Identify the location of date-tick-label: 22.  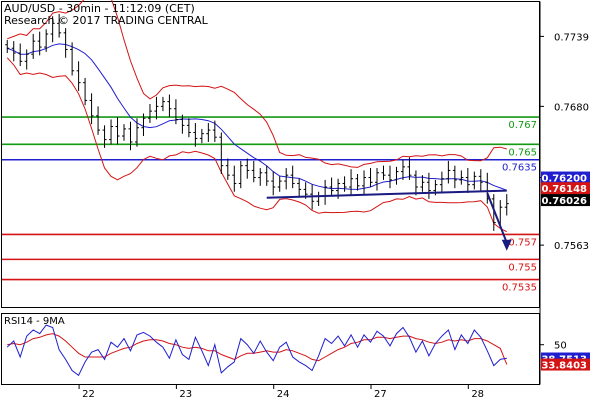
(88, 394).